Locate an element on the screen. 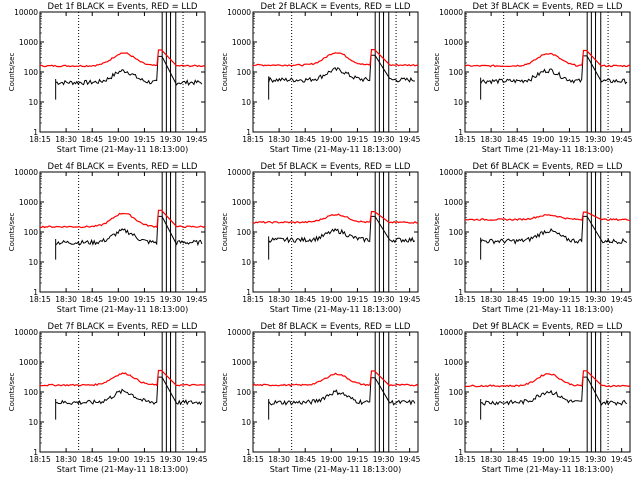  panel-title: Det 4f BLACK = Events, RED = LLD is located at coordinates (123, 167).